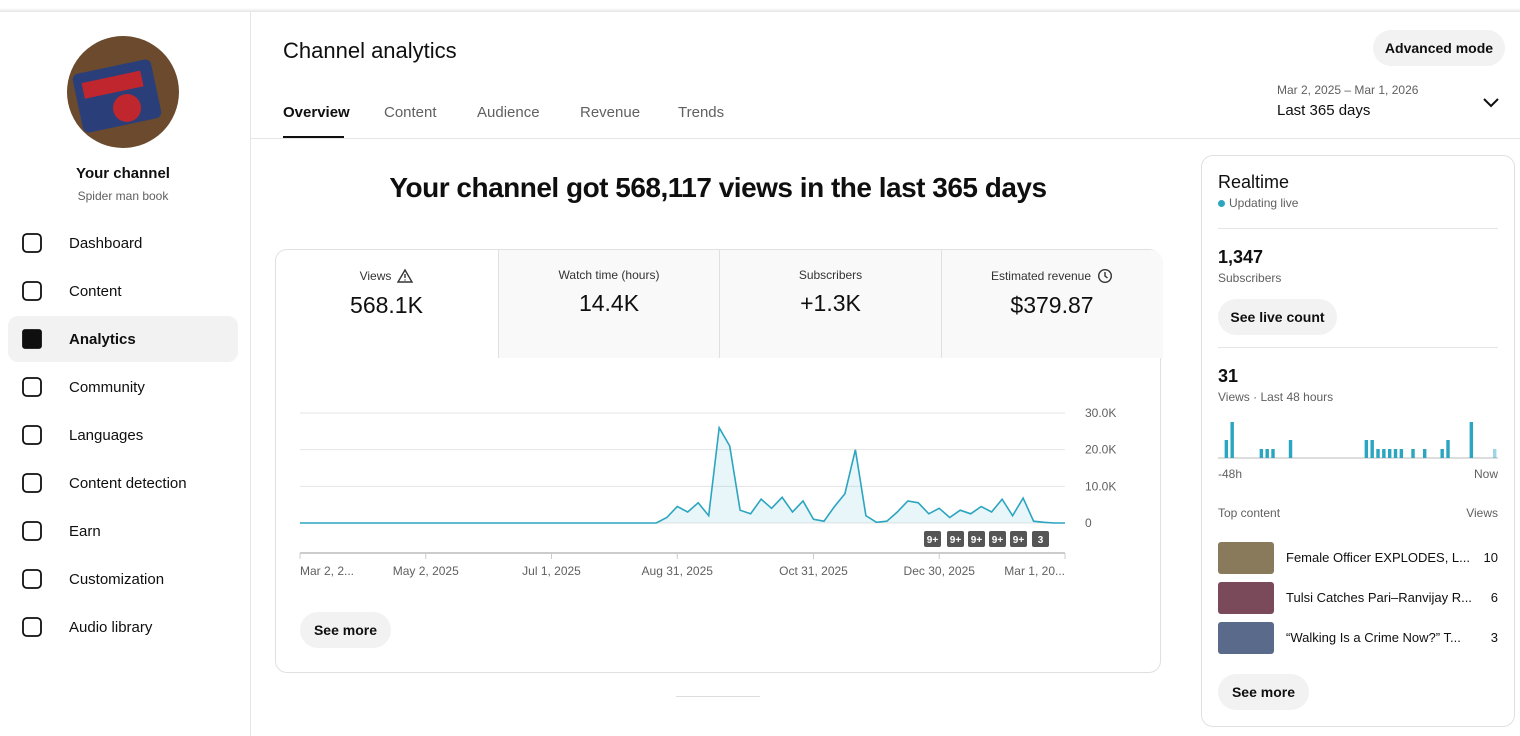 This screenshot has width=1520, height=736. Describe the element at coordinates (111, 627) in the screenshot. I see `nav-label: Audio library` at that location.